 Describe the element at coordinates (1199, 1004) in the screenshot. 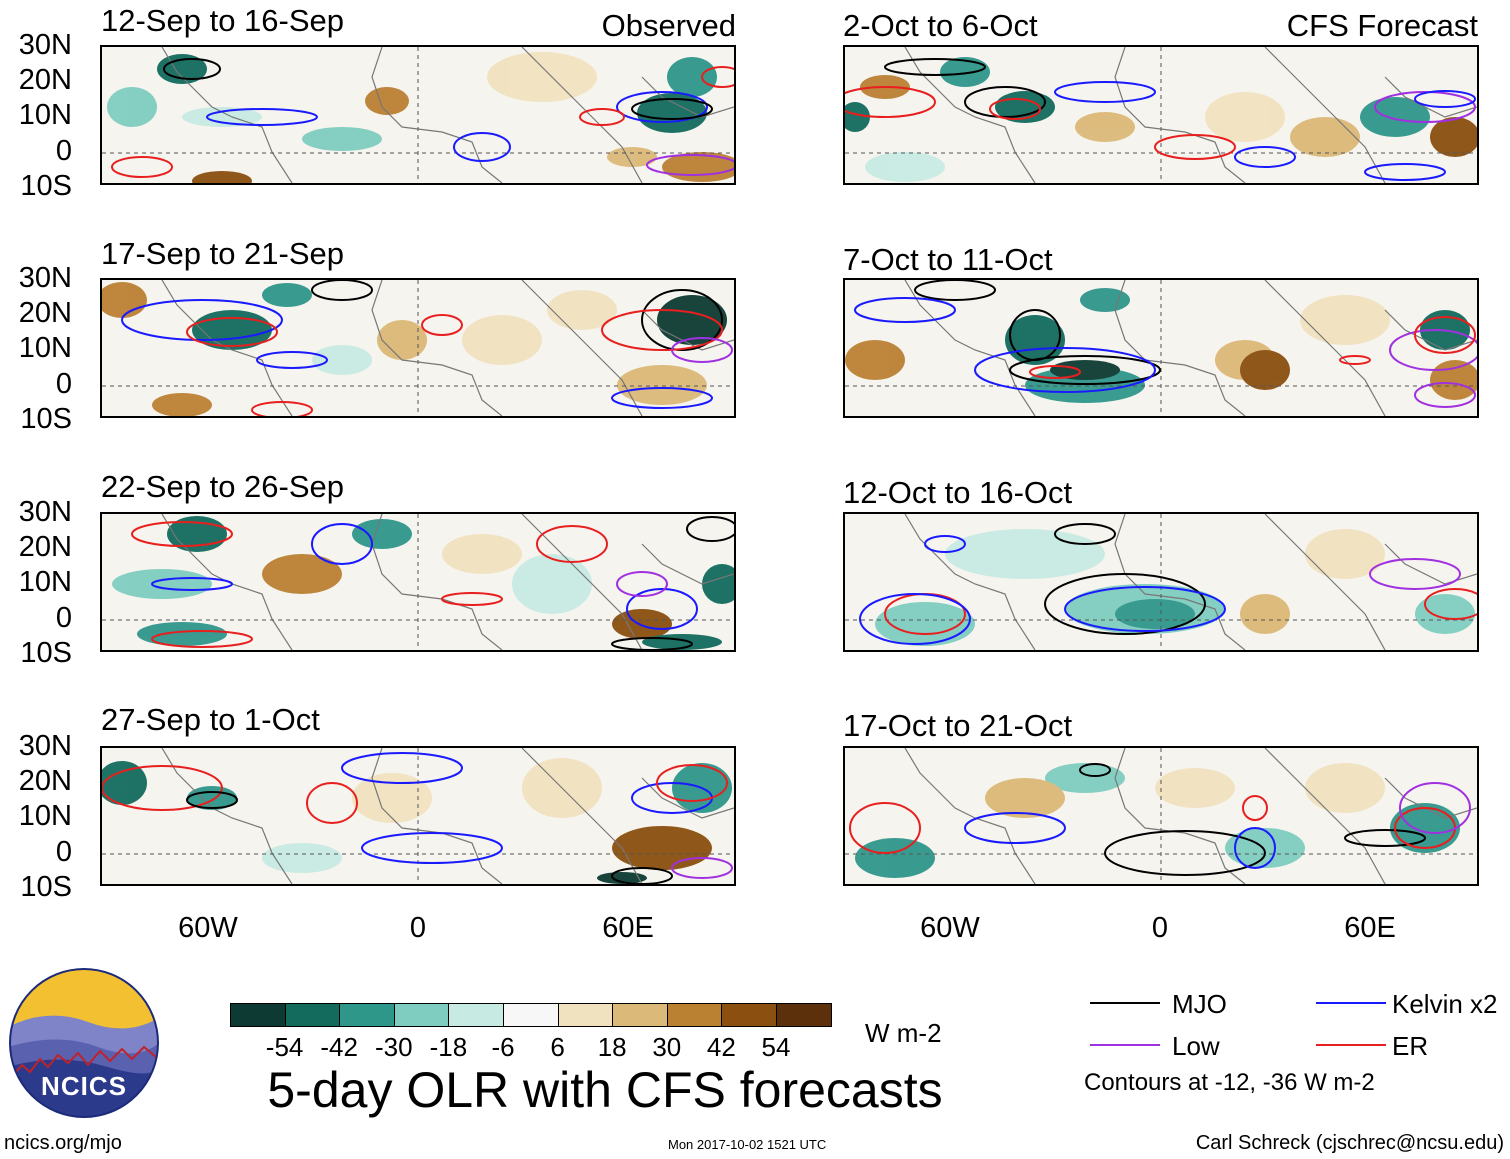

I see `legend-label-mjo: MJO` at that location.